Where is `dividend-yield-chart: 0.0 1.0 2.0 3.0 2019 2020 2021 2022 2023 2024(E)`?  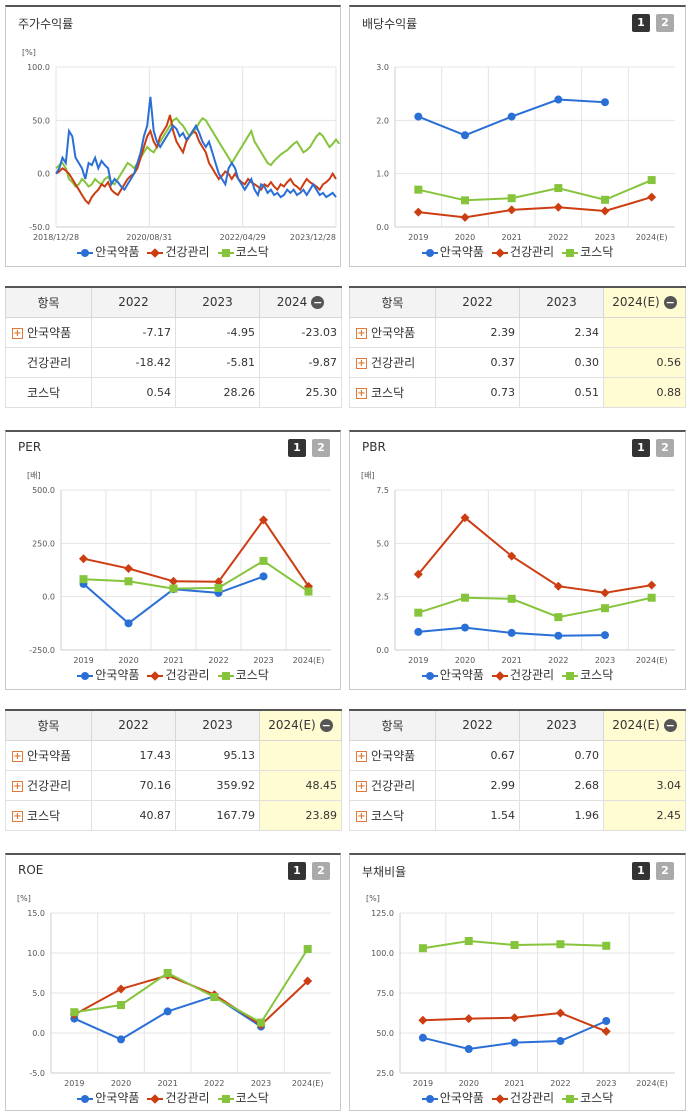 dividend-yield-chart: 0.0 1.0 2.0 3.0 2019 2020 2021 2022 2023 2024(E) is located at coordinates (525, 152).